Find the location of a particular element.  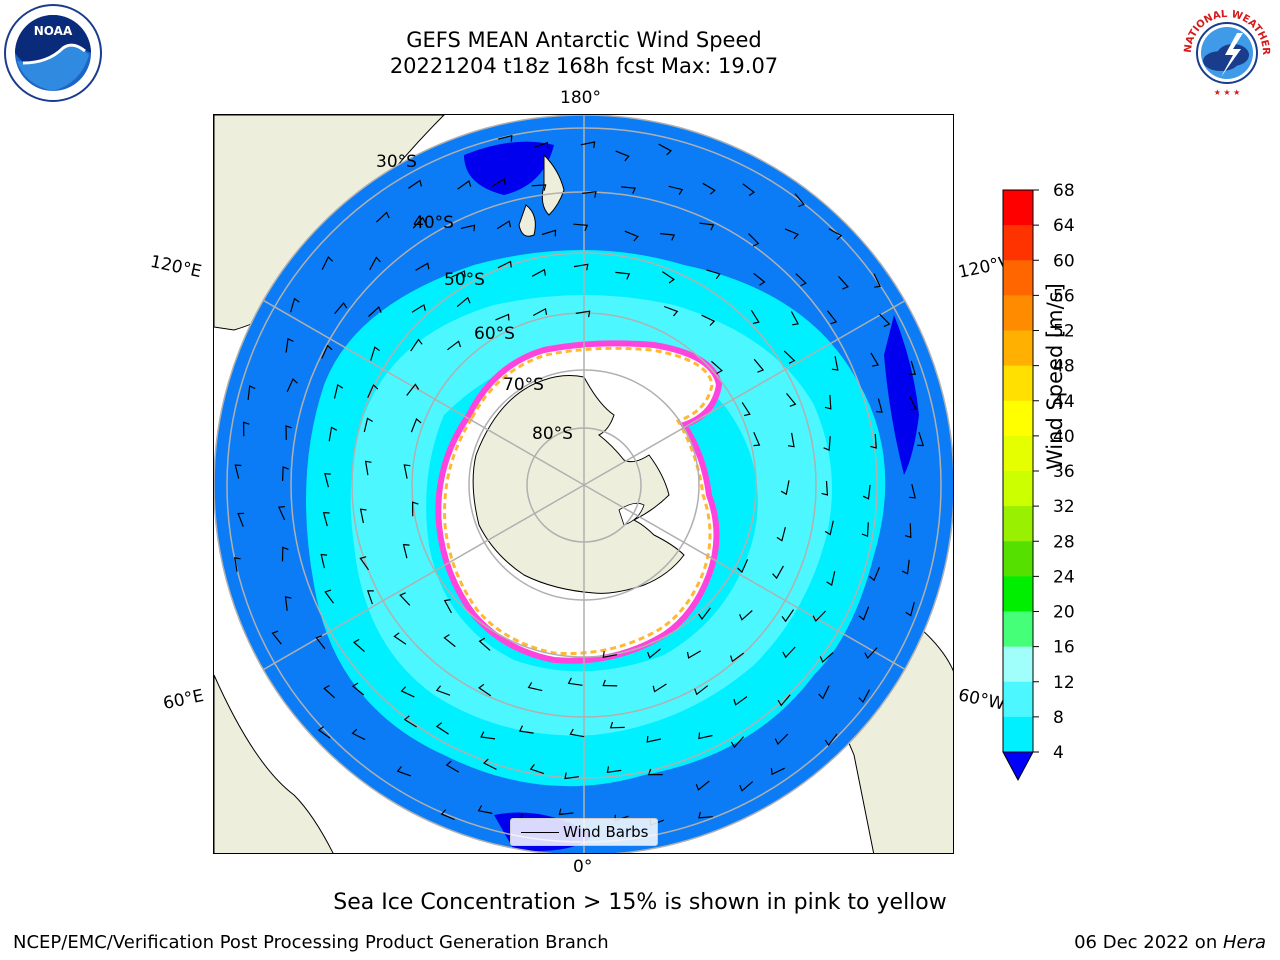

colorbar-tick-label: 4 is located at coordinates (1058, 753).